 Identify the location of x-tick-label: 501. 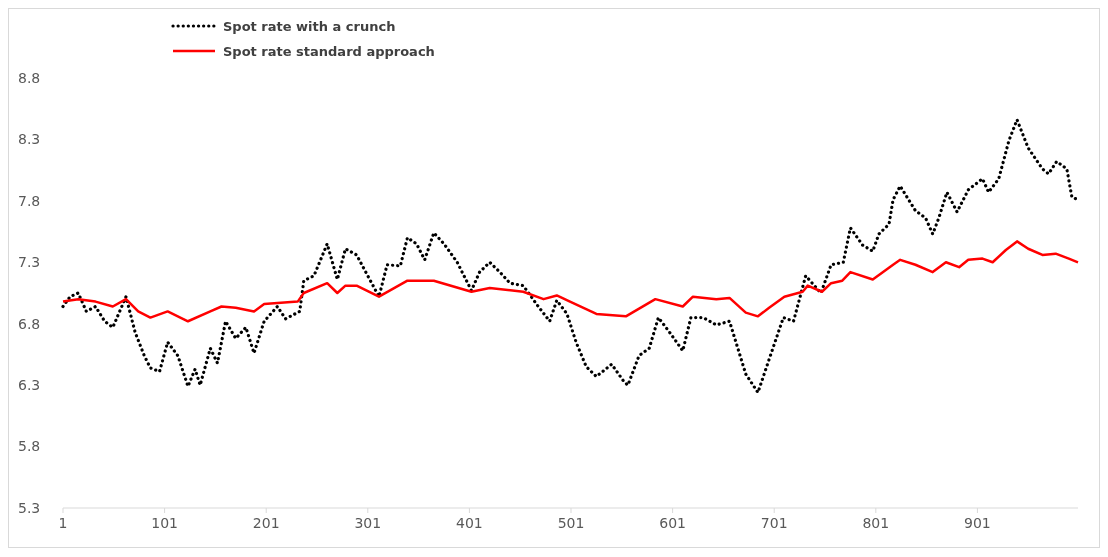
(571, 523).